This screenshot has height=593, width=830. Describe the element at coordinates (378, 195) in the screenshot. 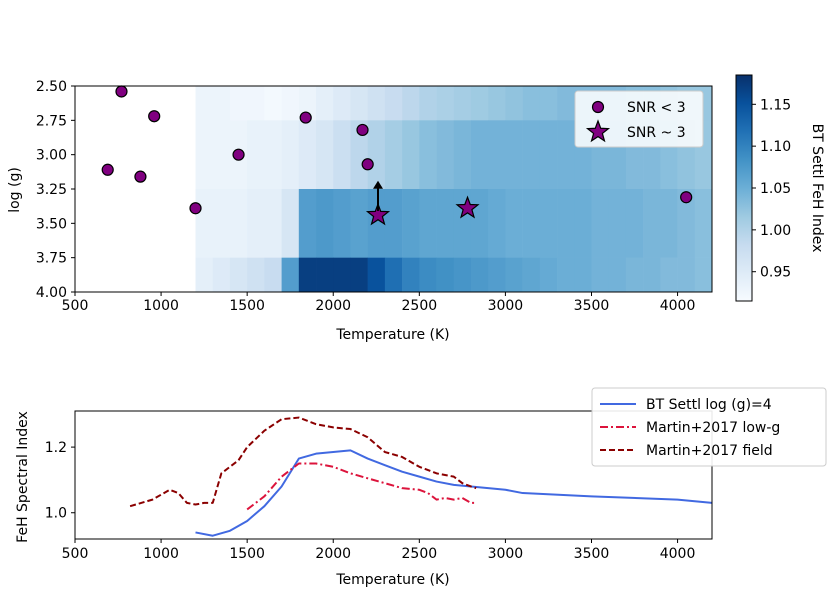

I see `upward-arrow` at that location.